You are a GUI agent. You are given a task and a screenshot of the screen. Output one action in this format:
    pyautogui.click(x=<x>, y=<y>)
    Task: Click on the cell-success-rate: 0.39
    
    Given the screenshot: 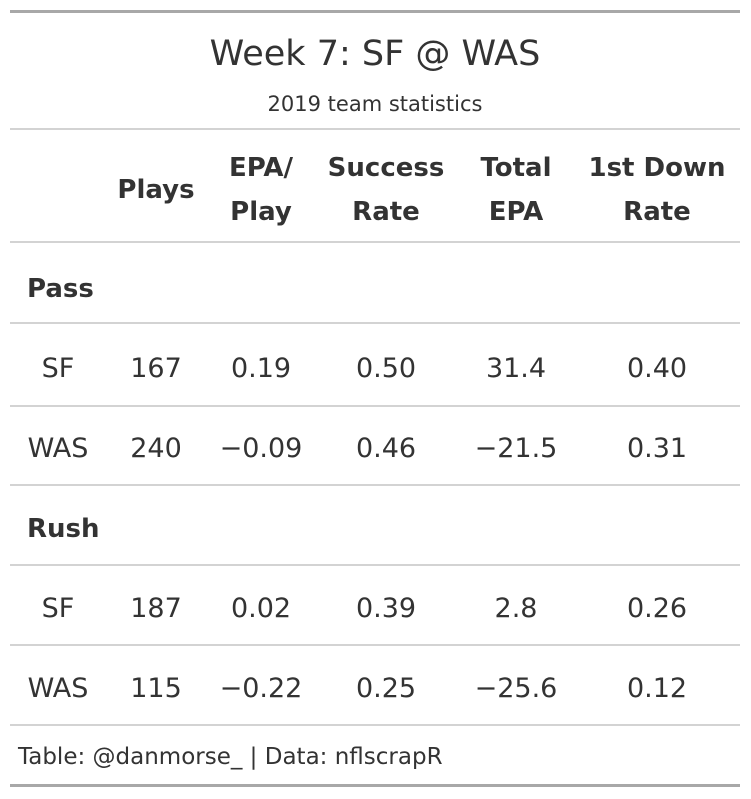 What is the action you would take?
    pyautogui.click(x=386, y=608)
    